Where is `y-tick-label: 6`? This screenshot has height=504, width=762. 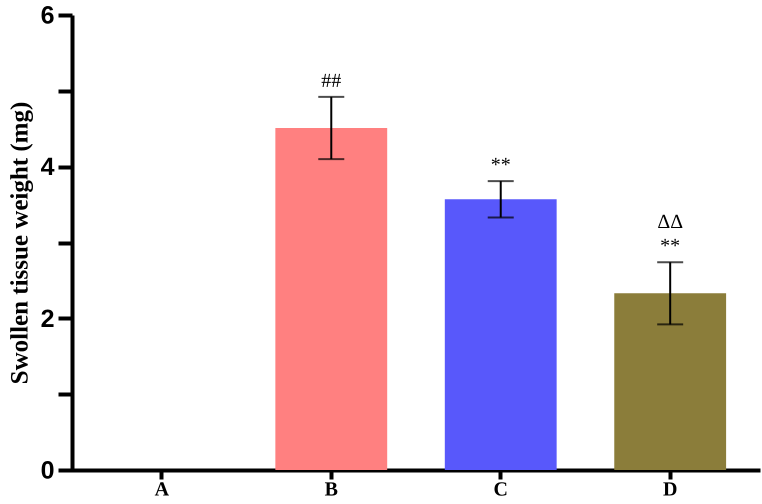 y-tick-label: 6 is located at coordinates (47, 16).